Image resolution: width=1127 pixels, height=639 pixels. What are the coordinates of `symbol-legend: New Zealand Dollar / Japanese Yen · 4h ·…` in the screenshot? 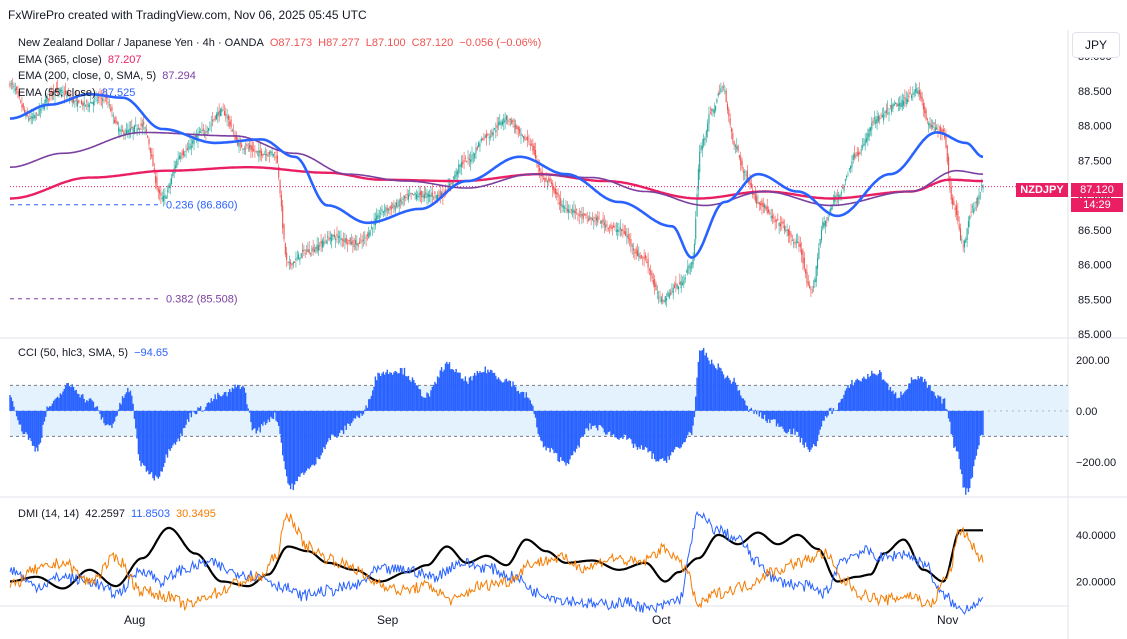 It's located at (281, 43).